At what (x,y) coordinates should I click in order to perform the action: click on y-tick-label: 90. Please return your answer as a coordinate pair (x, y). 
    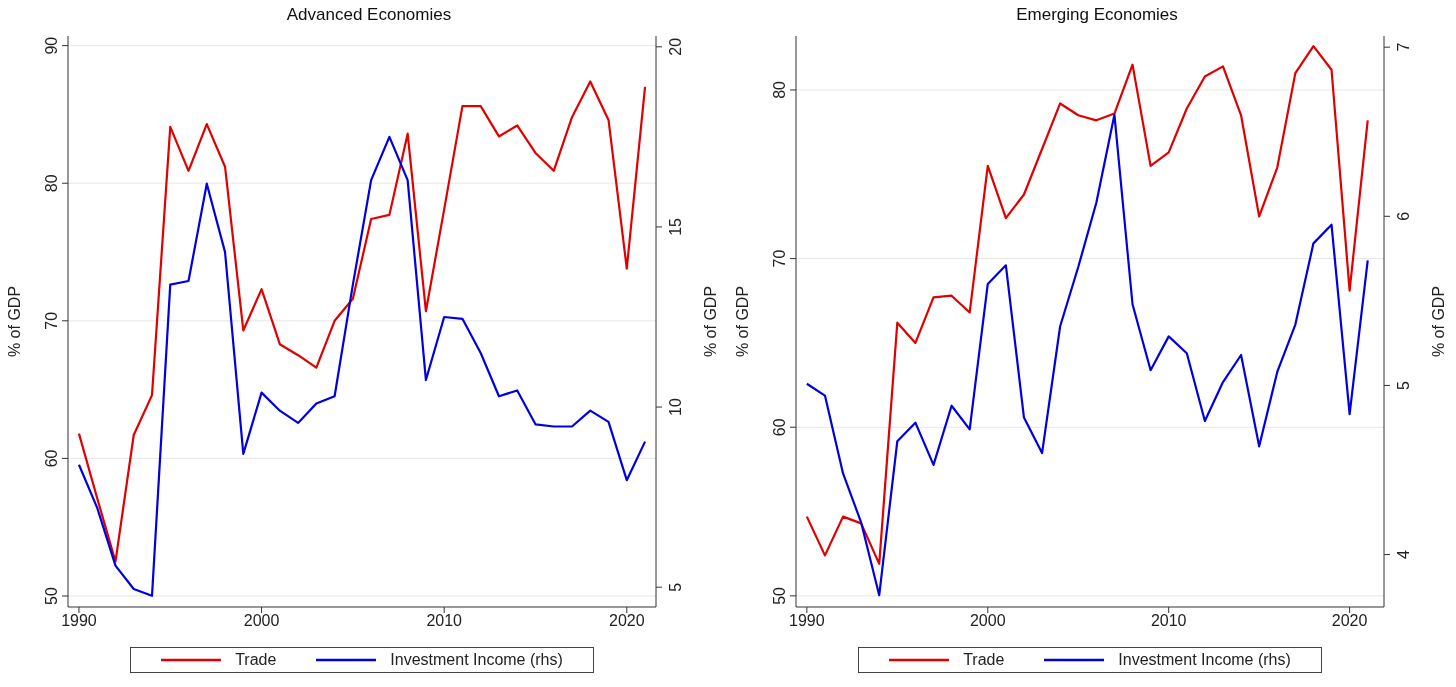
    Looking at the image, I should click on (51, 45).